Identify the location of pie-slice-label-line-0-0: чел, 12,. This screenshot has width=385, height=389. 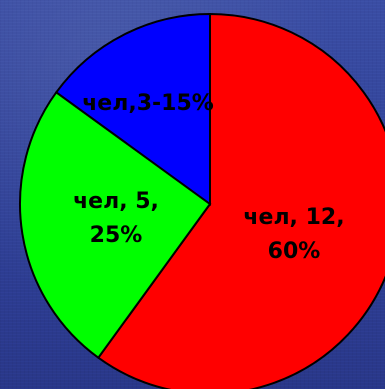
(293, 217).